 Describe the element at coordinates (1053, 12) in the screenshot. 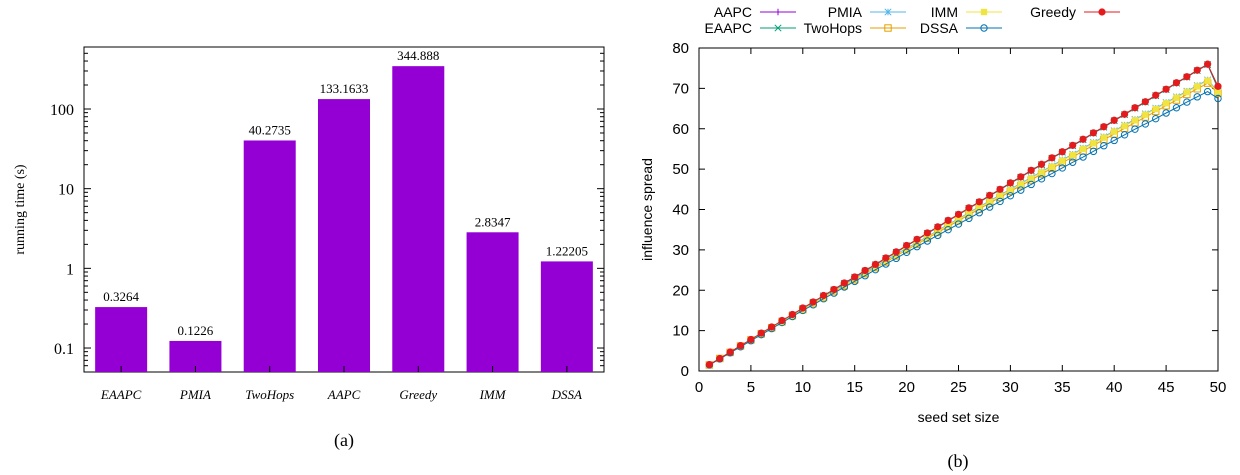

I see `legend-label: Greedy` at that location.